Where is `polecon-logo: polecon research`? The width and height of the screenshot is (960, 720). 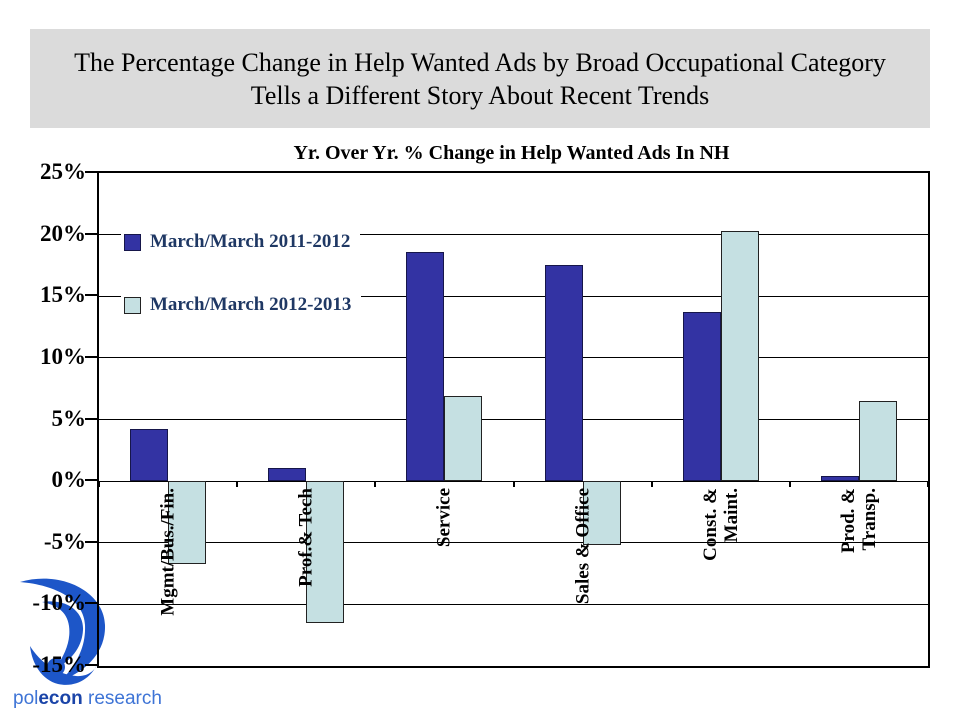
polecon-logo: polecon research is located at coordinates (87, 645).